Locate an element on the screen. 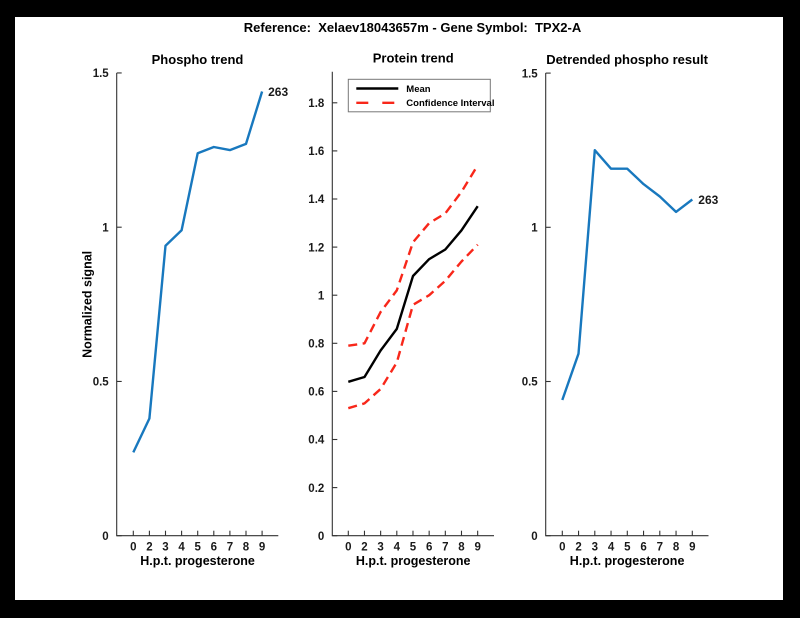 This screenshot has width=800, height=618. plot-title: Detrended phospho result is located at coordinates (627, 59).